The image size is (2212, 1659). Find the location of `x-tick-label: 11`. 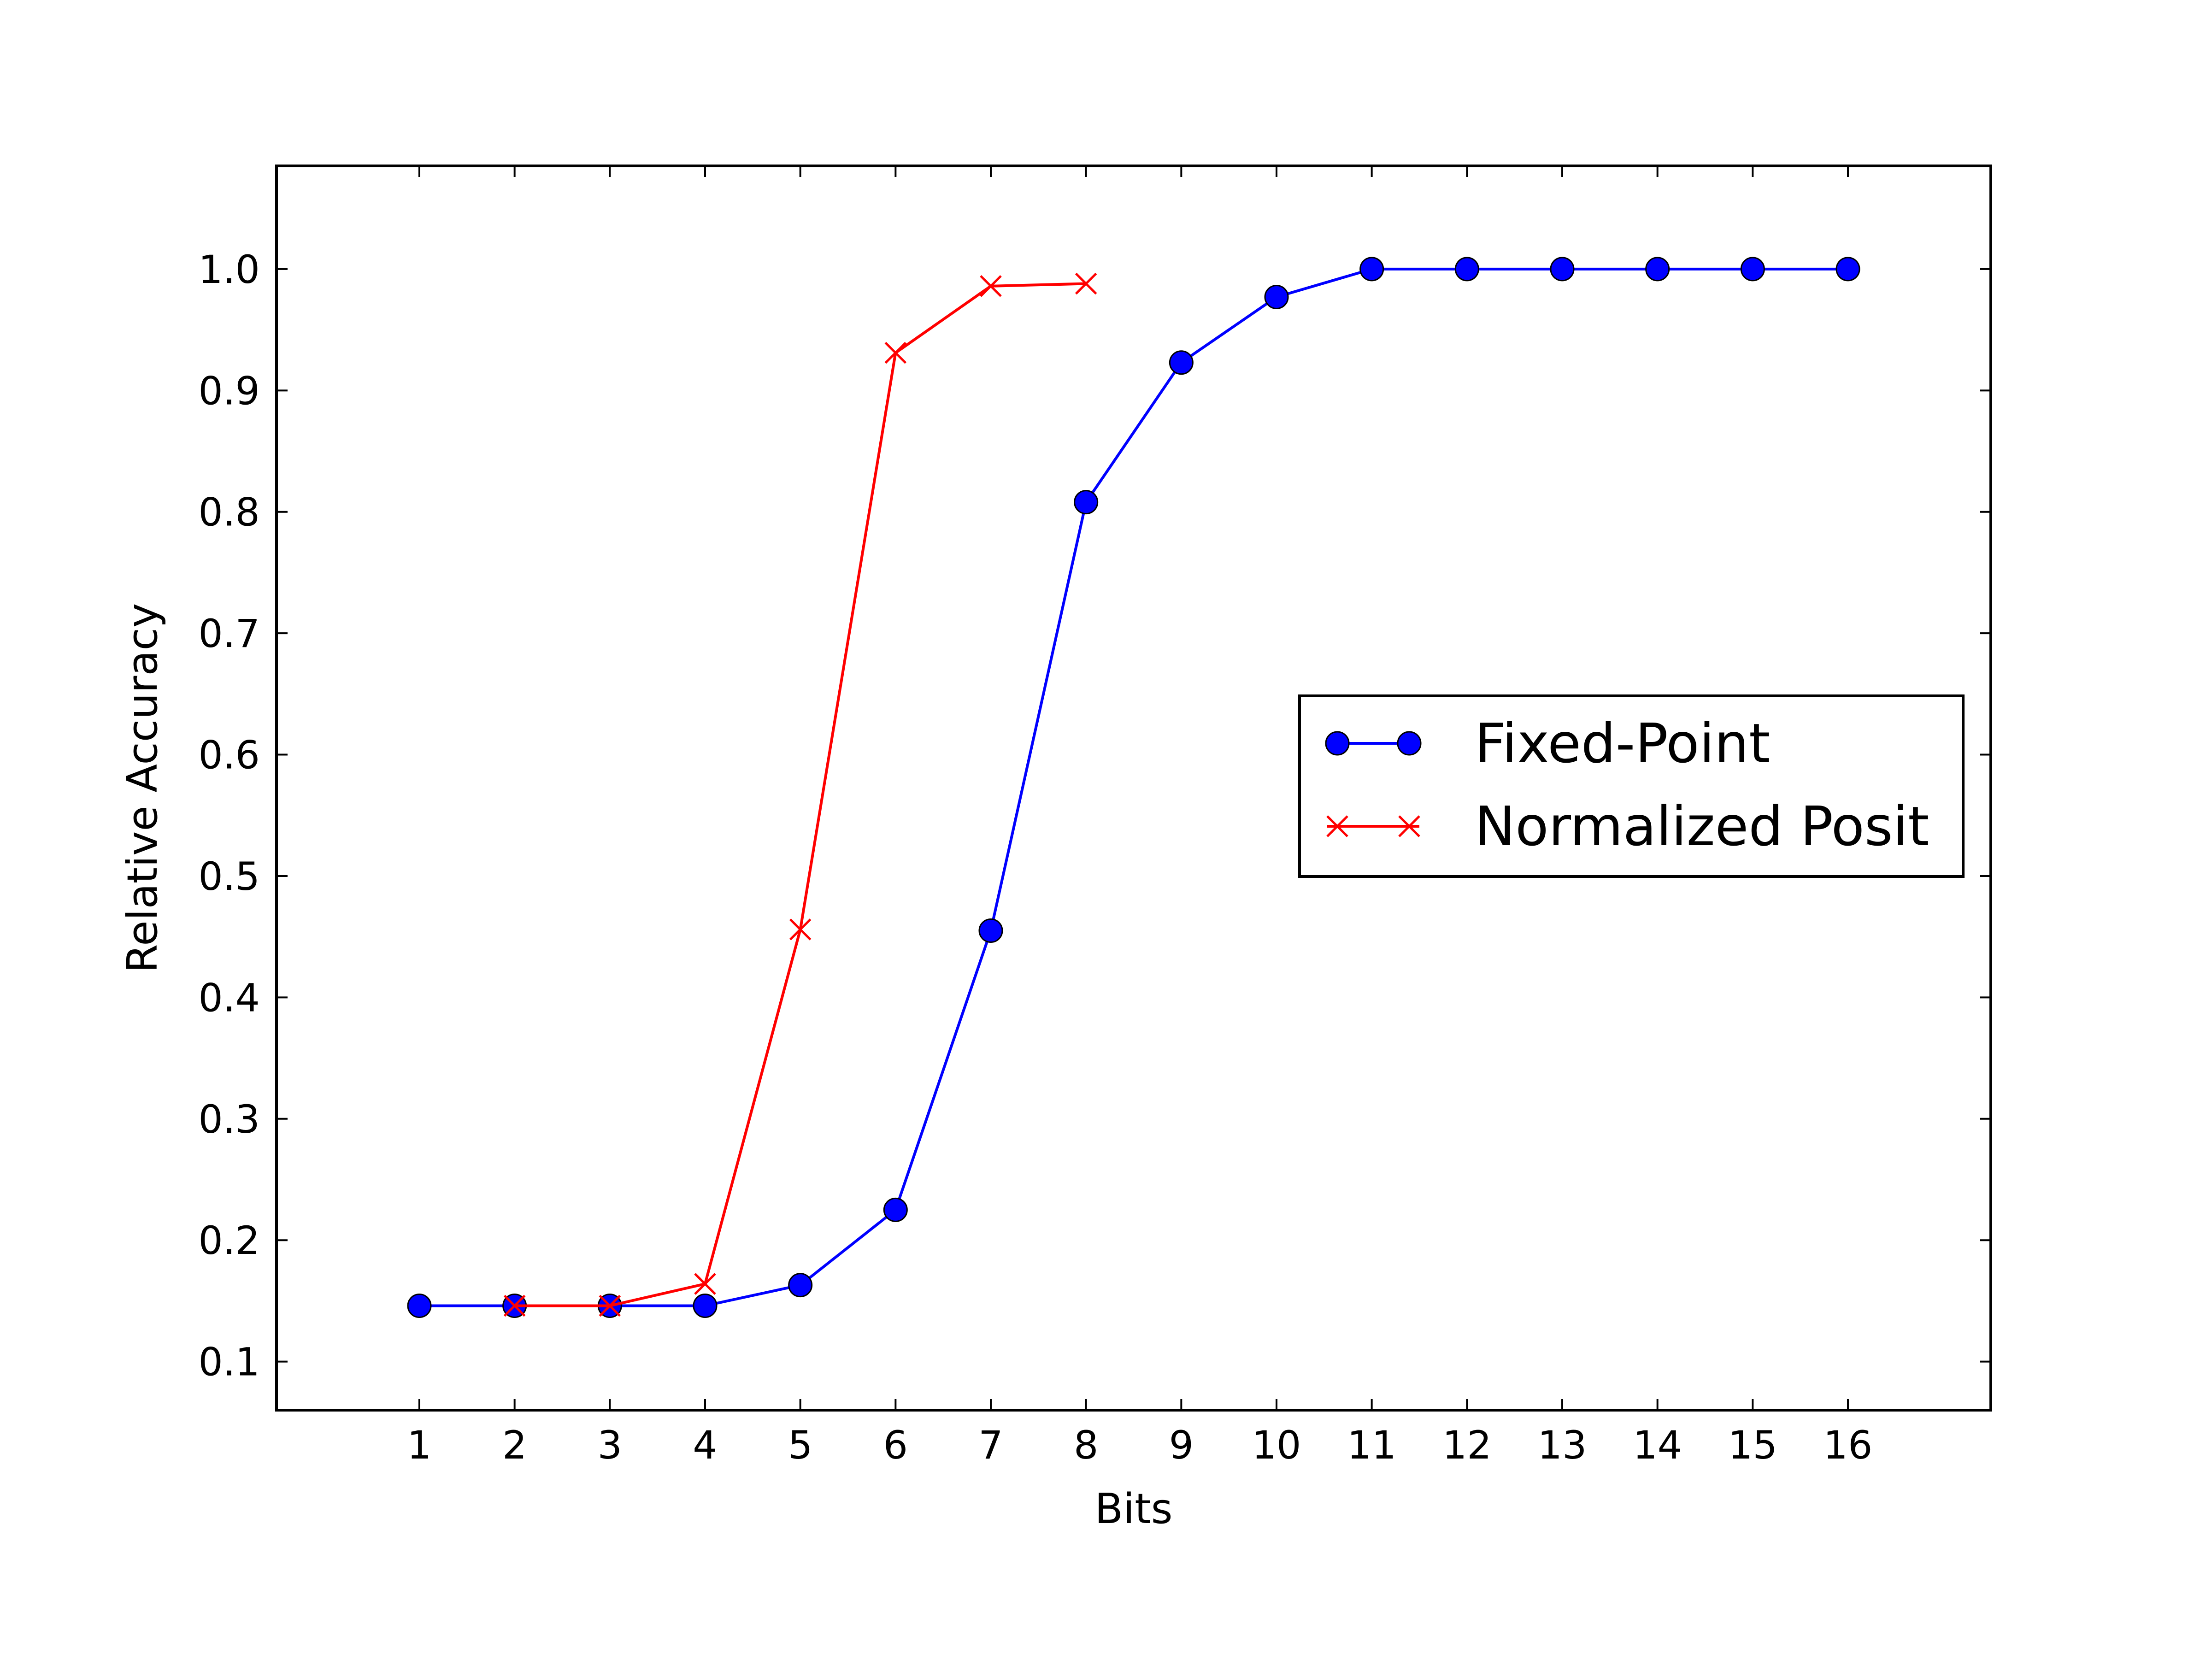

x-tick-label: 11 is located at coordinates (1371, 1445).